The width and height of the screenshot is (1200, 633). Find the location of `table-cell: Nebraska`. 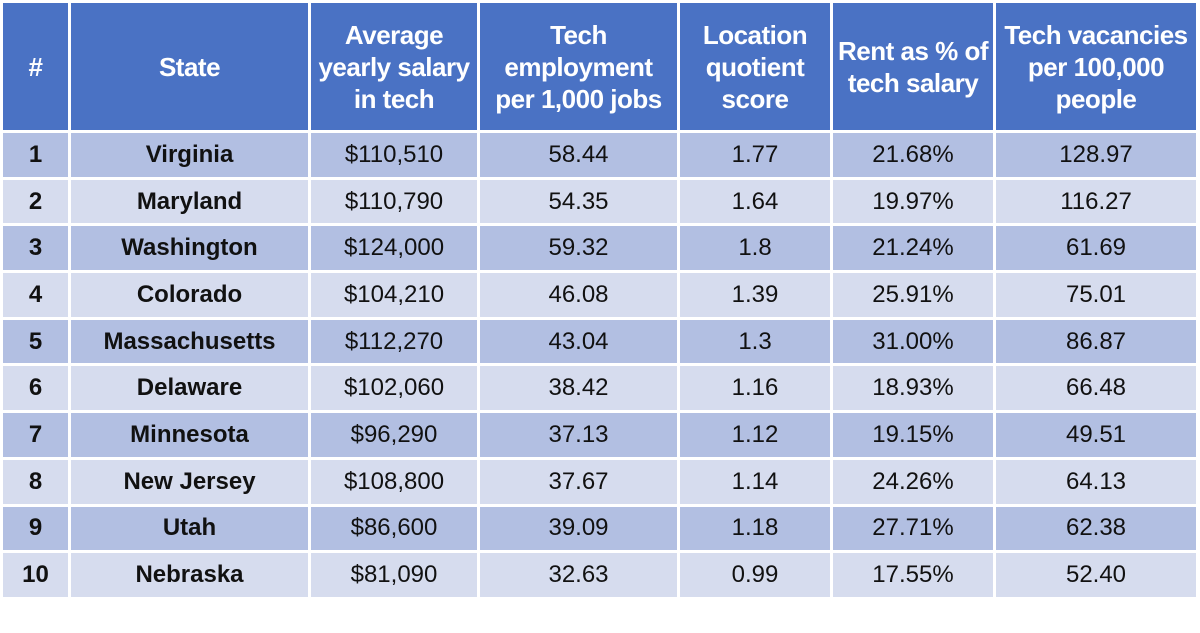

table-cell: Nebraska is located at coordinates (189, 575).